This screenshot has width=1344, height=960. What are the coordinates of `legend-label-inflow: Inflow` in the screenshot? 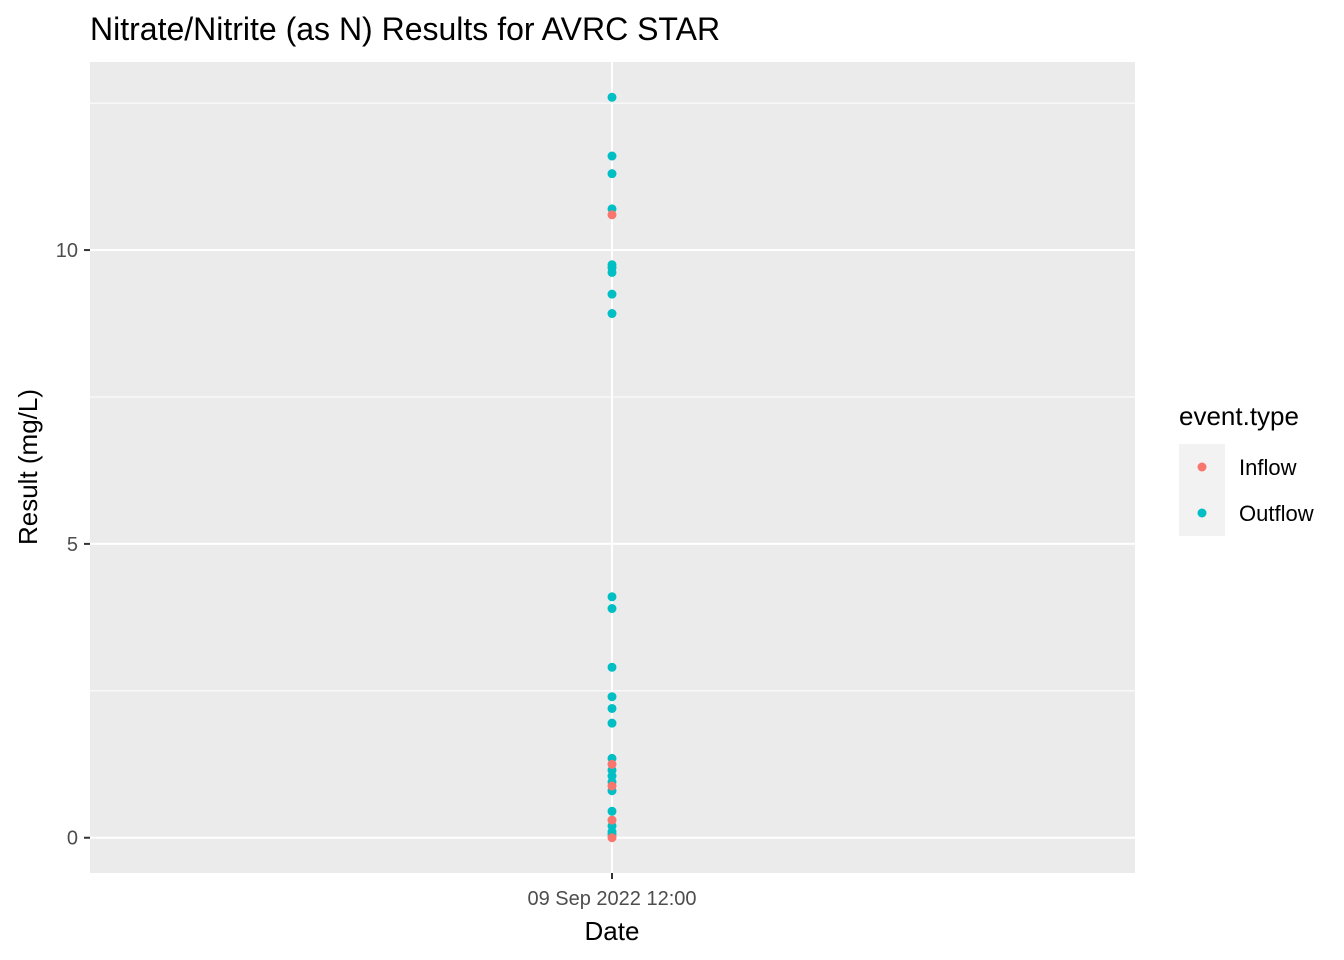 It's located at (1268, 467).